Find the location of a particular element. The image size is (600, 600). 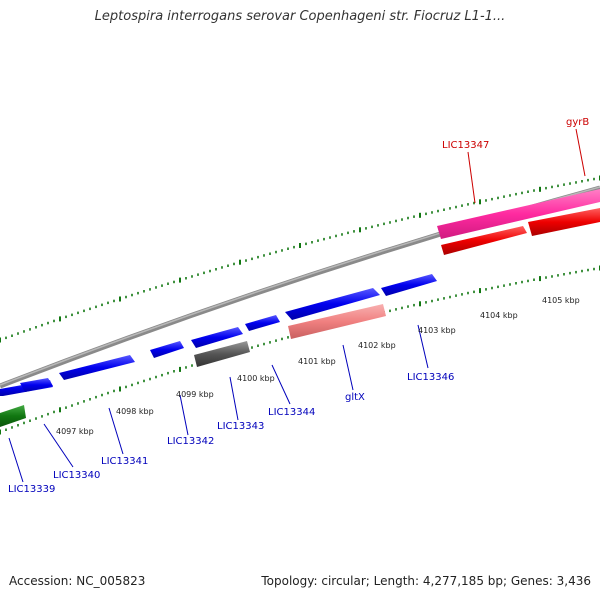

gene-arrow-lic13339 is located at coordinates (13, 416).